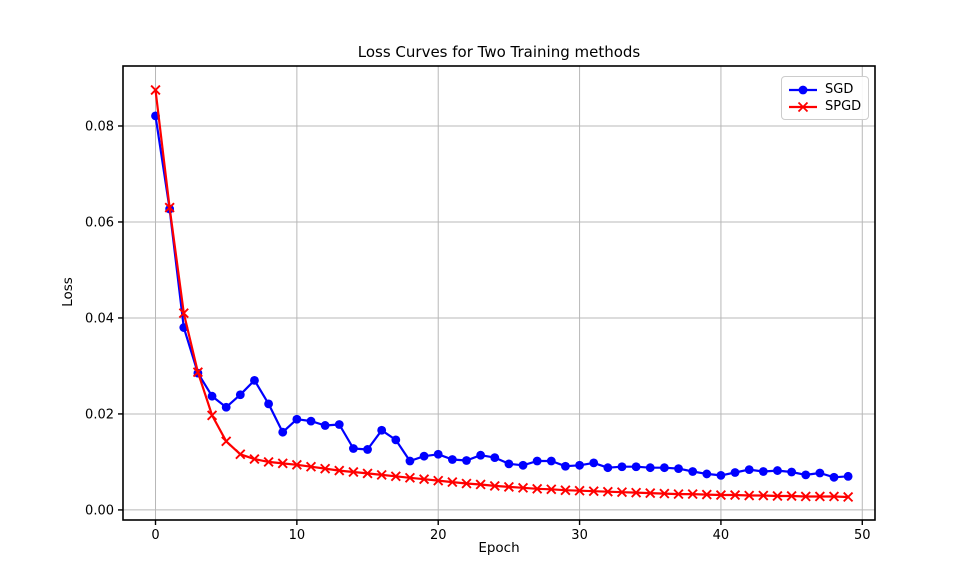 The image size is (972, 583). What do you see at coordinates (721, 535) in the screenshot?
I see `x-tick-label: 40` at bounding box center [721, 535].